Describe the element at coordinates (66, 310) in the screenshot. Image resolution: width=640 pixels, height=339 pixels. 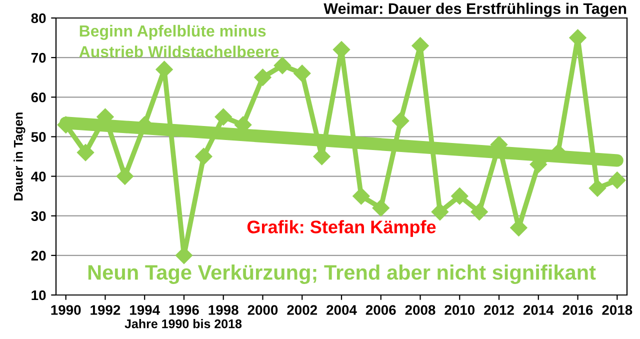
I see `x-tick-label: 1990` at that location.